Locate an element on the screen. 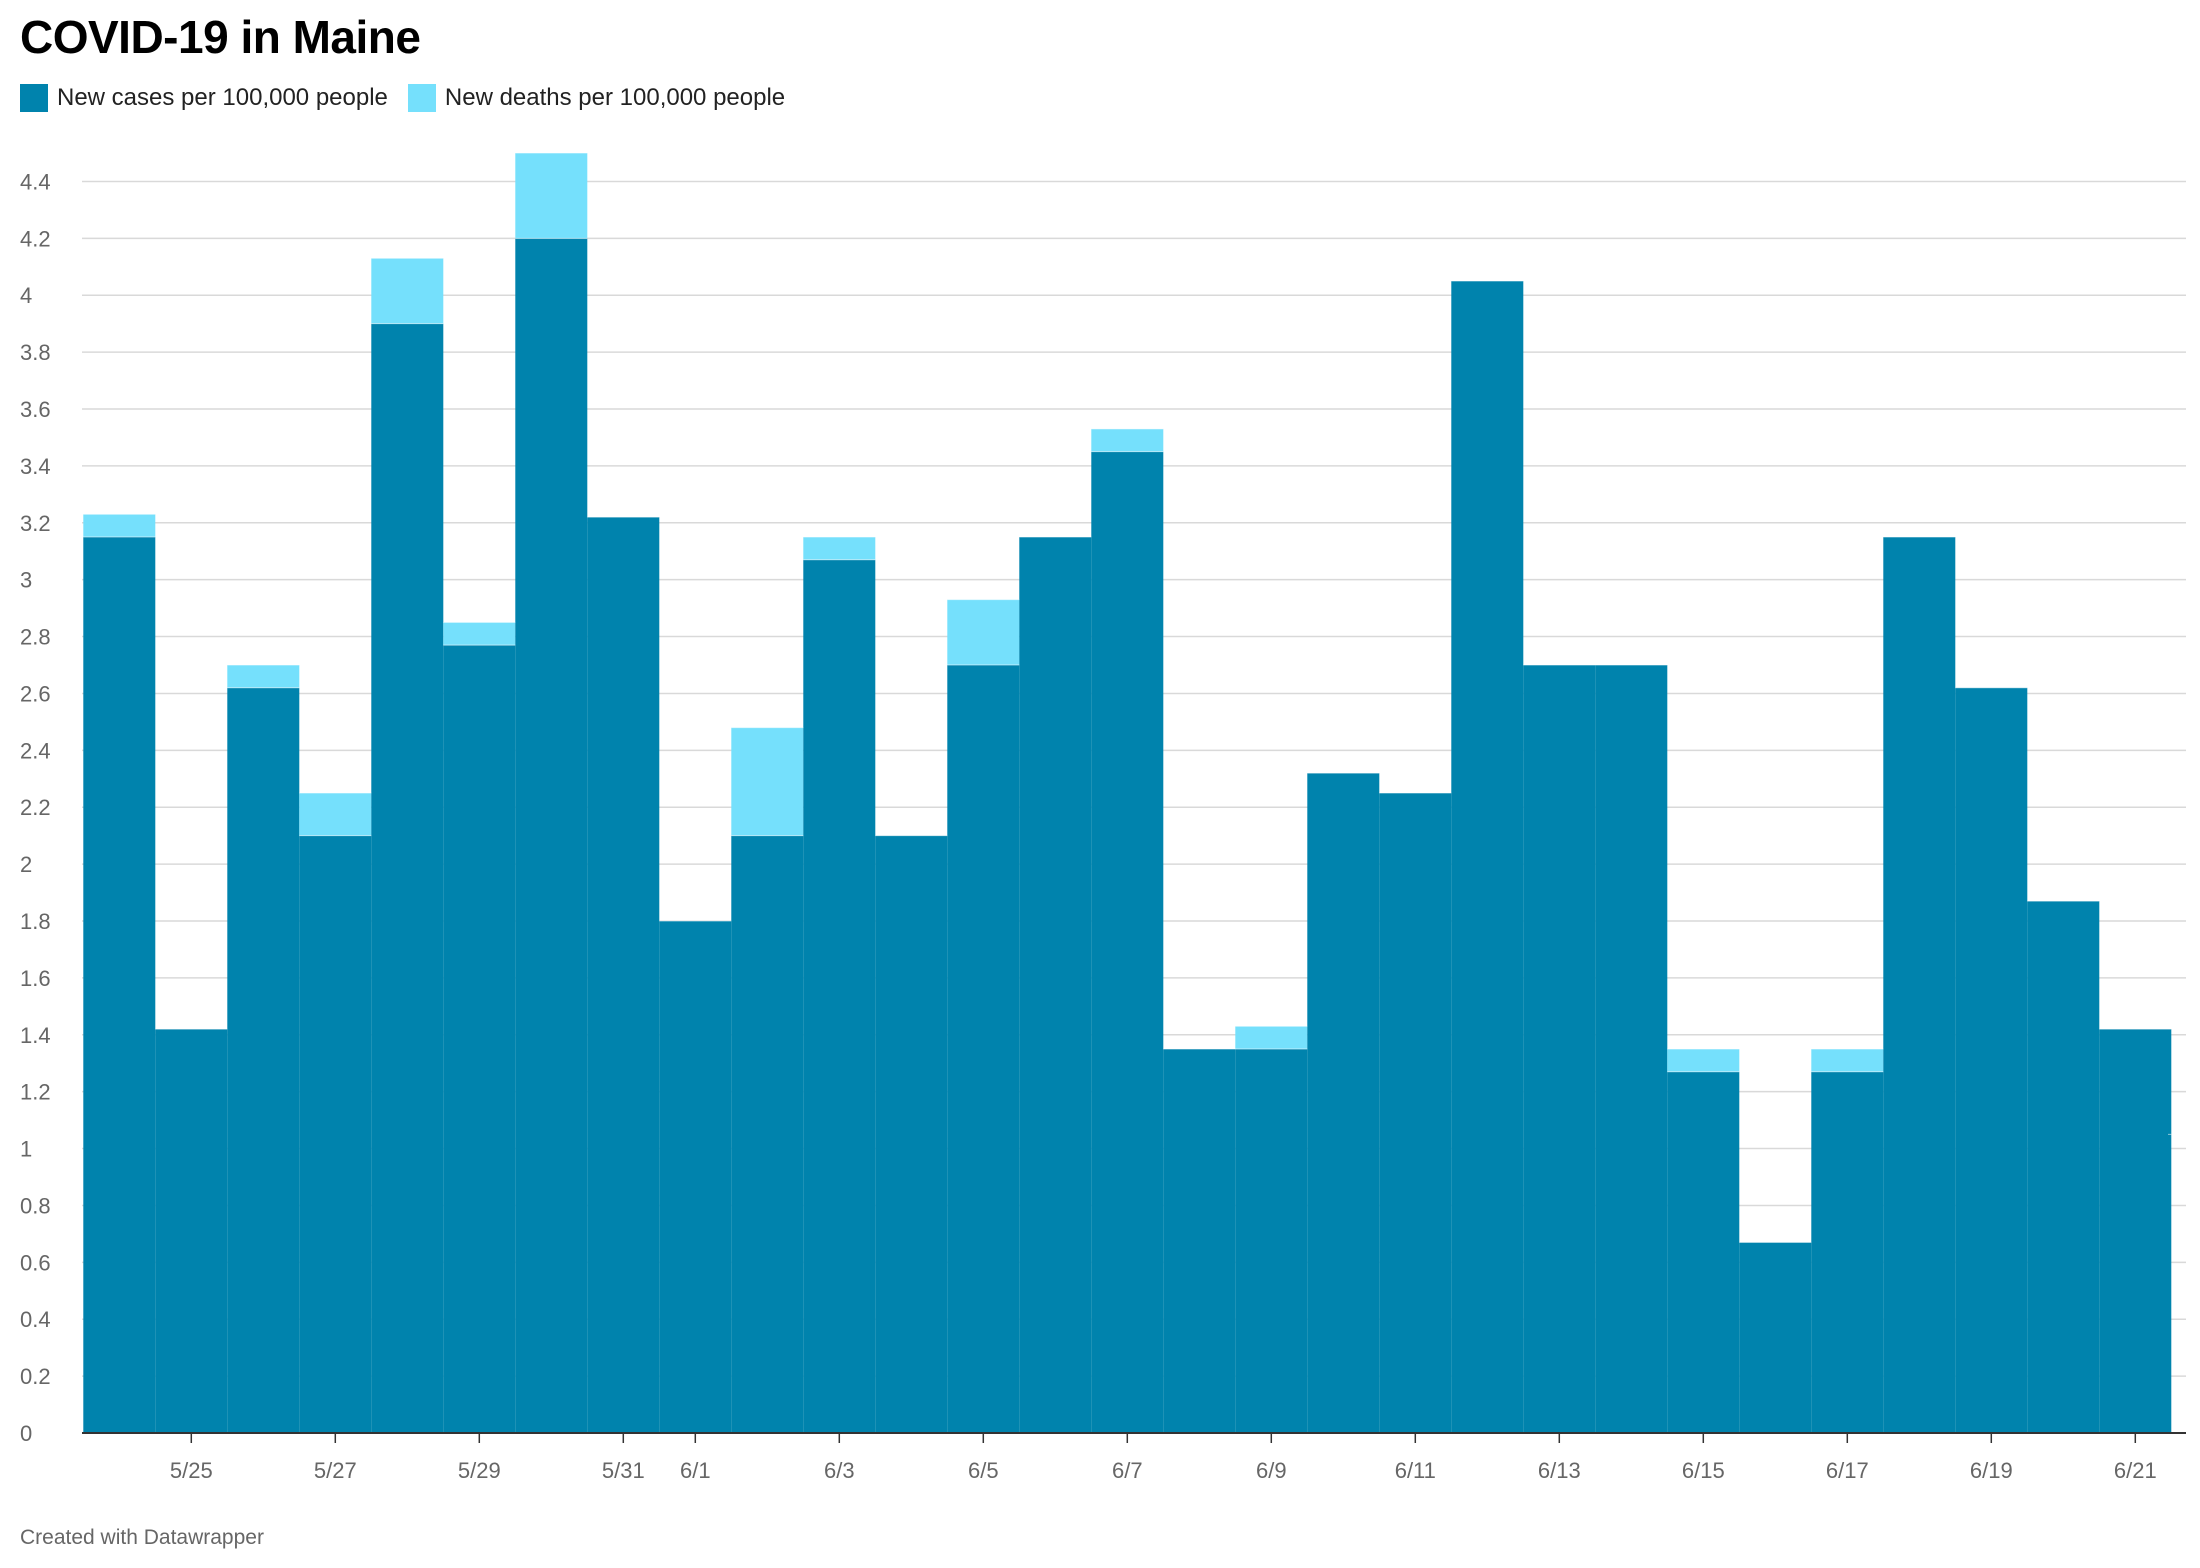 This screenshot has height=1568, width=2200. legend-label-cases: New cases per 100,000 people is located at coordinates (222, 97).